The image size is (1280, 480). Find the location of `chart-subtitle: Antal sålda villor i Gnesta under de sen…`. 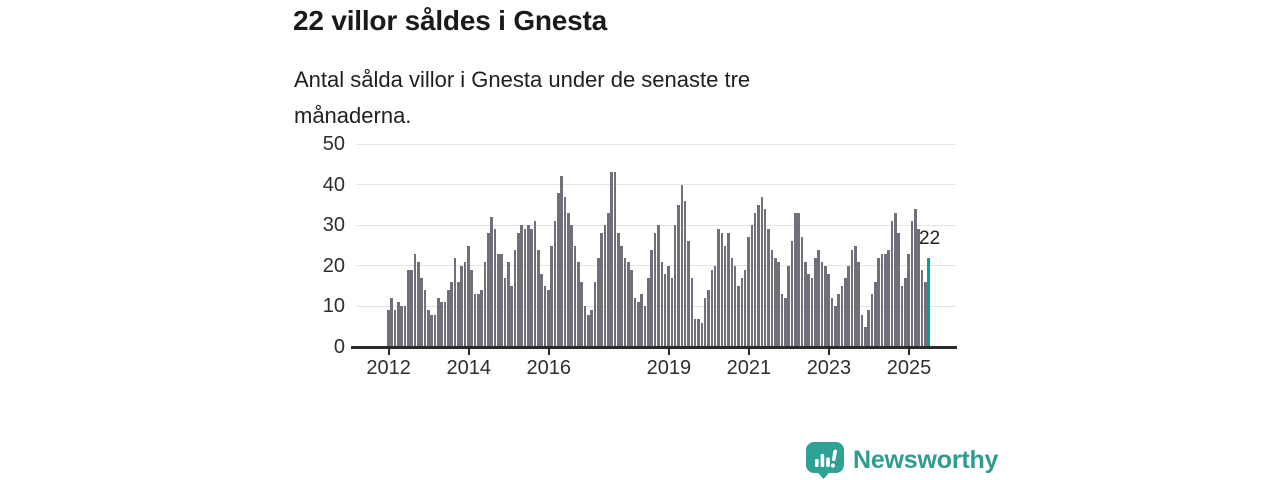

chart-subtitle: Antal sålda villor i Gnesta under de sen… is located at coordinates (522, 97).